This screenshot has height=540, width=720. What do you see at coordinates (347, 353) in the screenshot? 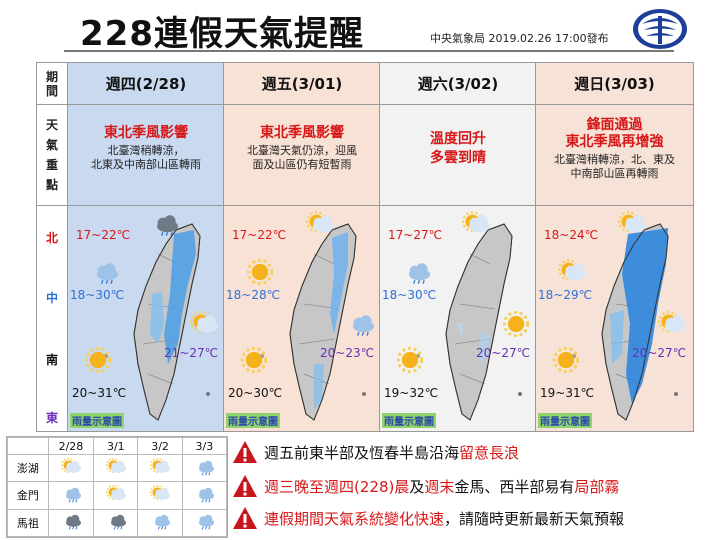
I see `temp-east: 20~23℃` at bounding box center [347, 353].